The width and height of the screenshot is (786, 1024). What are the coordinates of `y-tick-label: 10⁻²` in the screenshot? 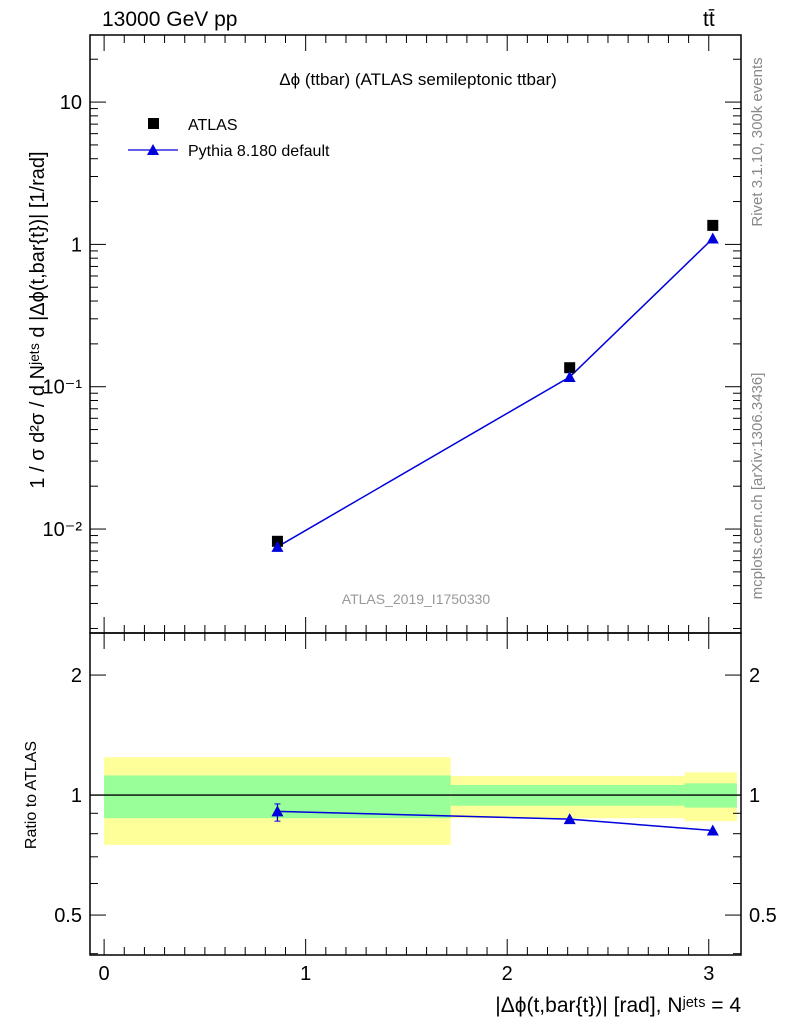 It's located at (63, 530).